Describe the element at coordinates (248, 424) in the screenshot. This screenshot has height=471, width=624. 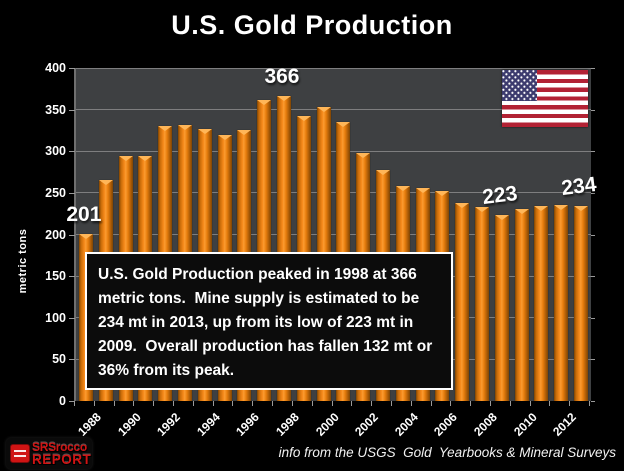
I see `x-tick-label-1996: 1996` at that location.